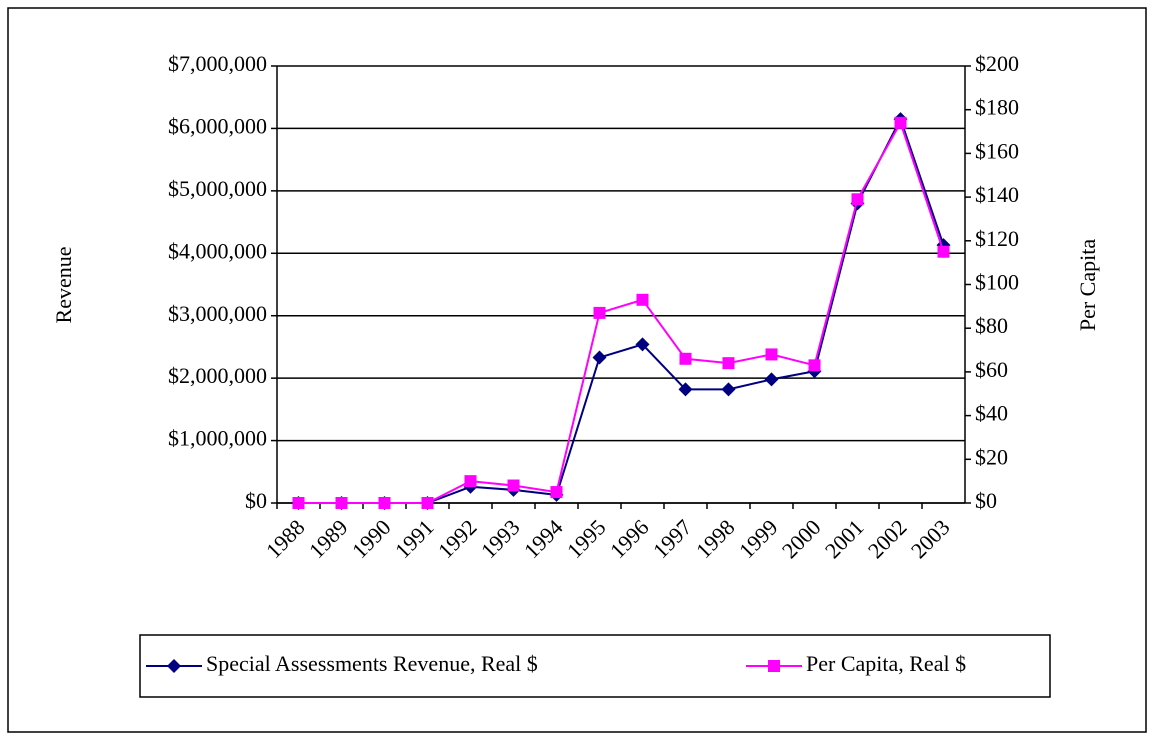 The image size is (1154, 740). Describe the element at coordinates (886, 663) in the screenshot. I see `legend-label: Per Capita, Real $` at that location.